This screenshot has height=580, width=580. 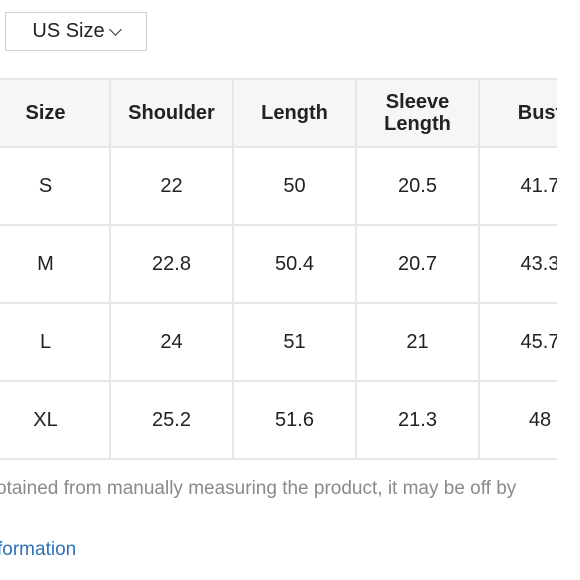 I want to click on cell-length: 50.4, so click(x=294, y=264).